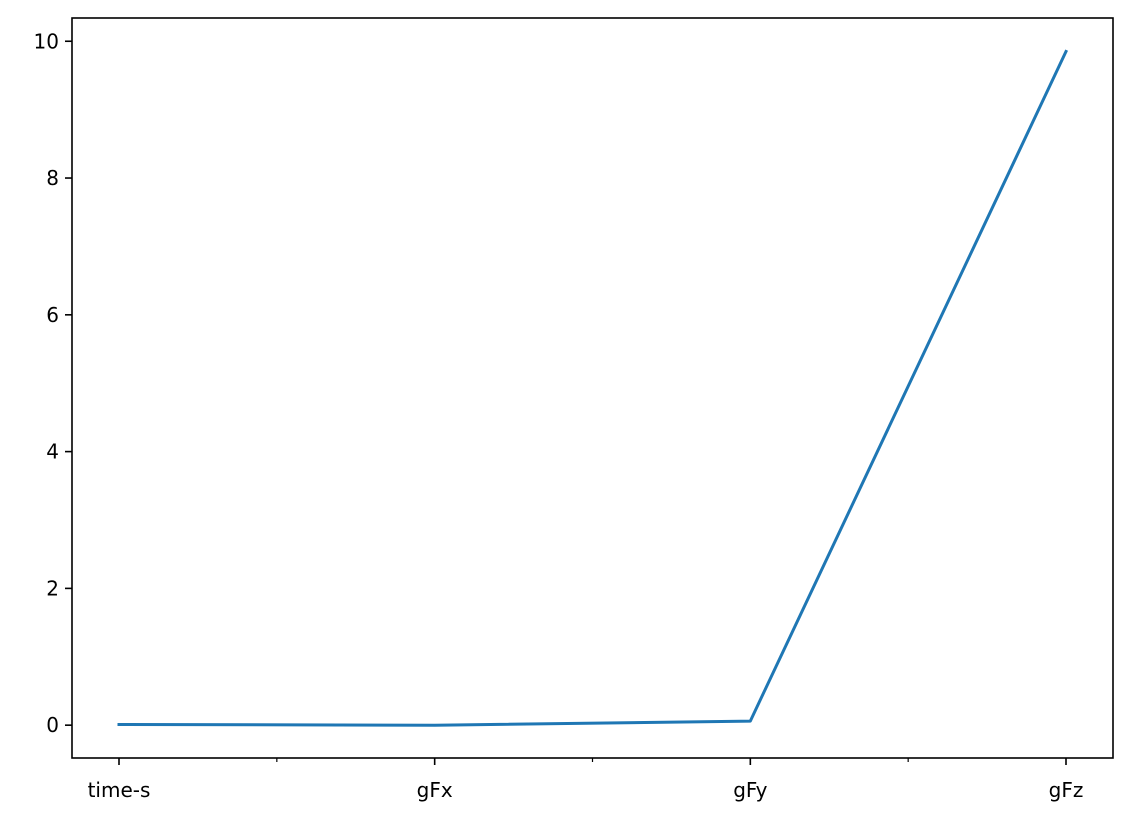 This screenshot has width=1132, height=822. Describe the element at coordinates (52, 178) in the screenshot. I see `y-tick-label: 8` at that location.